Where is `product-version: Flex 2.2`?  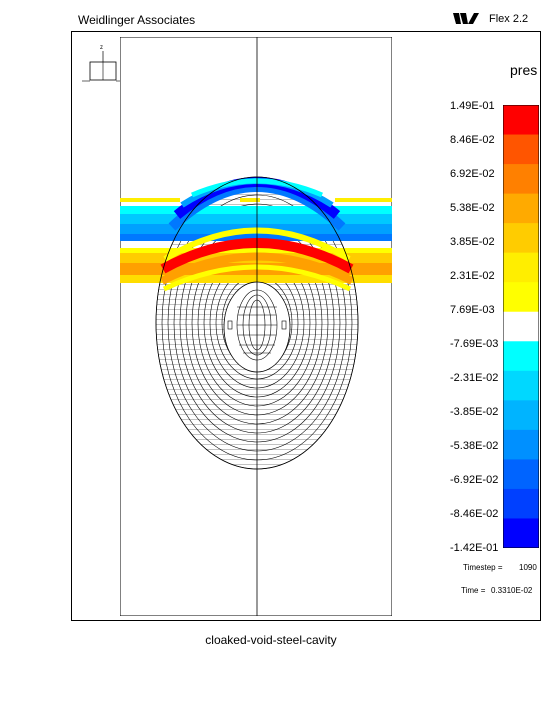
product-version: Flex 2.2 is located at coordinates (509, 19).